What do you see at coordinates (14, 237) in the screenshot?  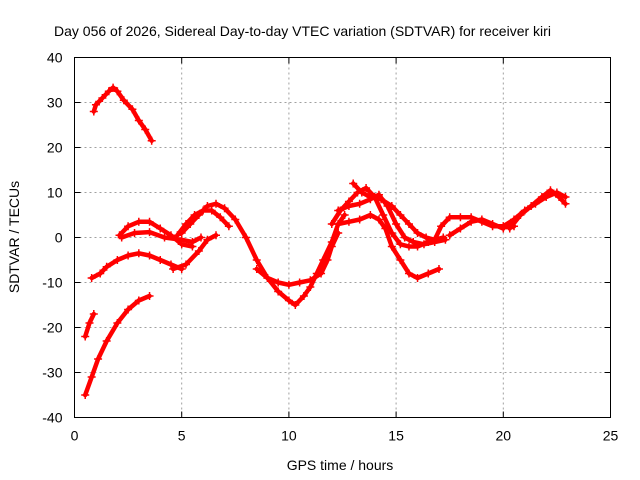 I see `y-axis-label: SDTVAR / TECUs` at bounding box center [14, 237].